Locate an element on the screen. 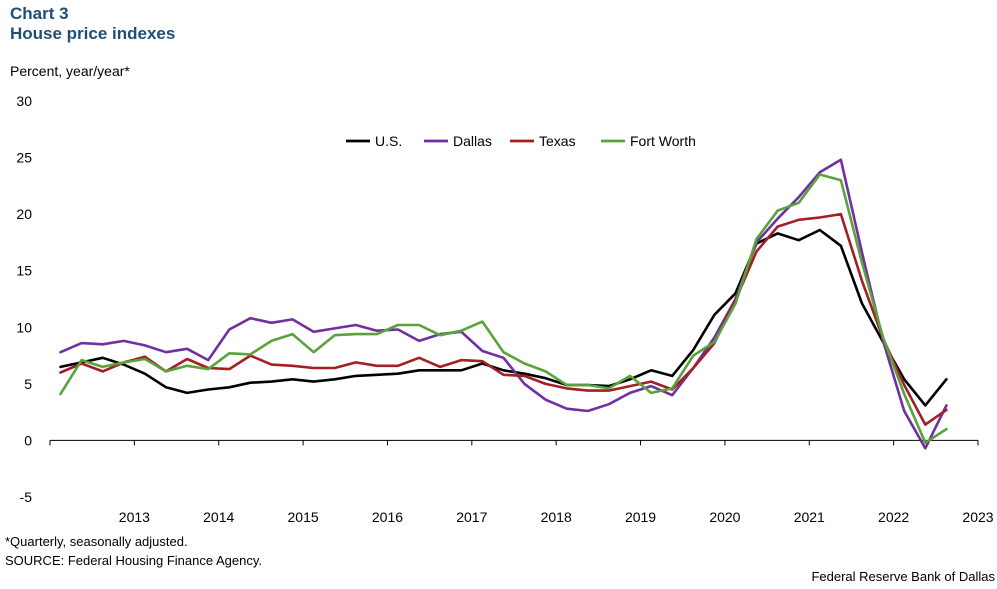  y-tick-label: 30 is located at coordinates (24, 101).